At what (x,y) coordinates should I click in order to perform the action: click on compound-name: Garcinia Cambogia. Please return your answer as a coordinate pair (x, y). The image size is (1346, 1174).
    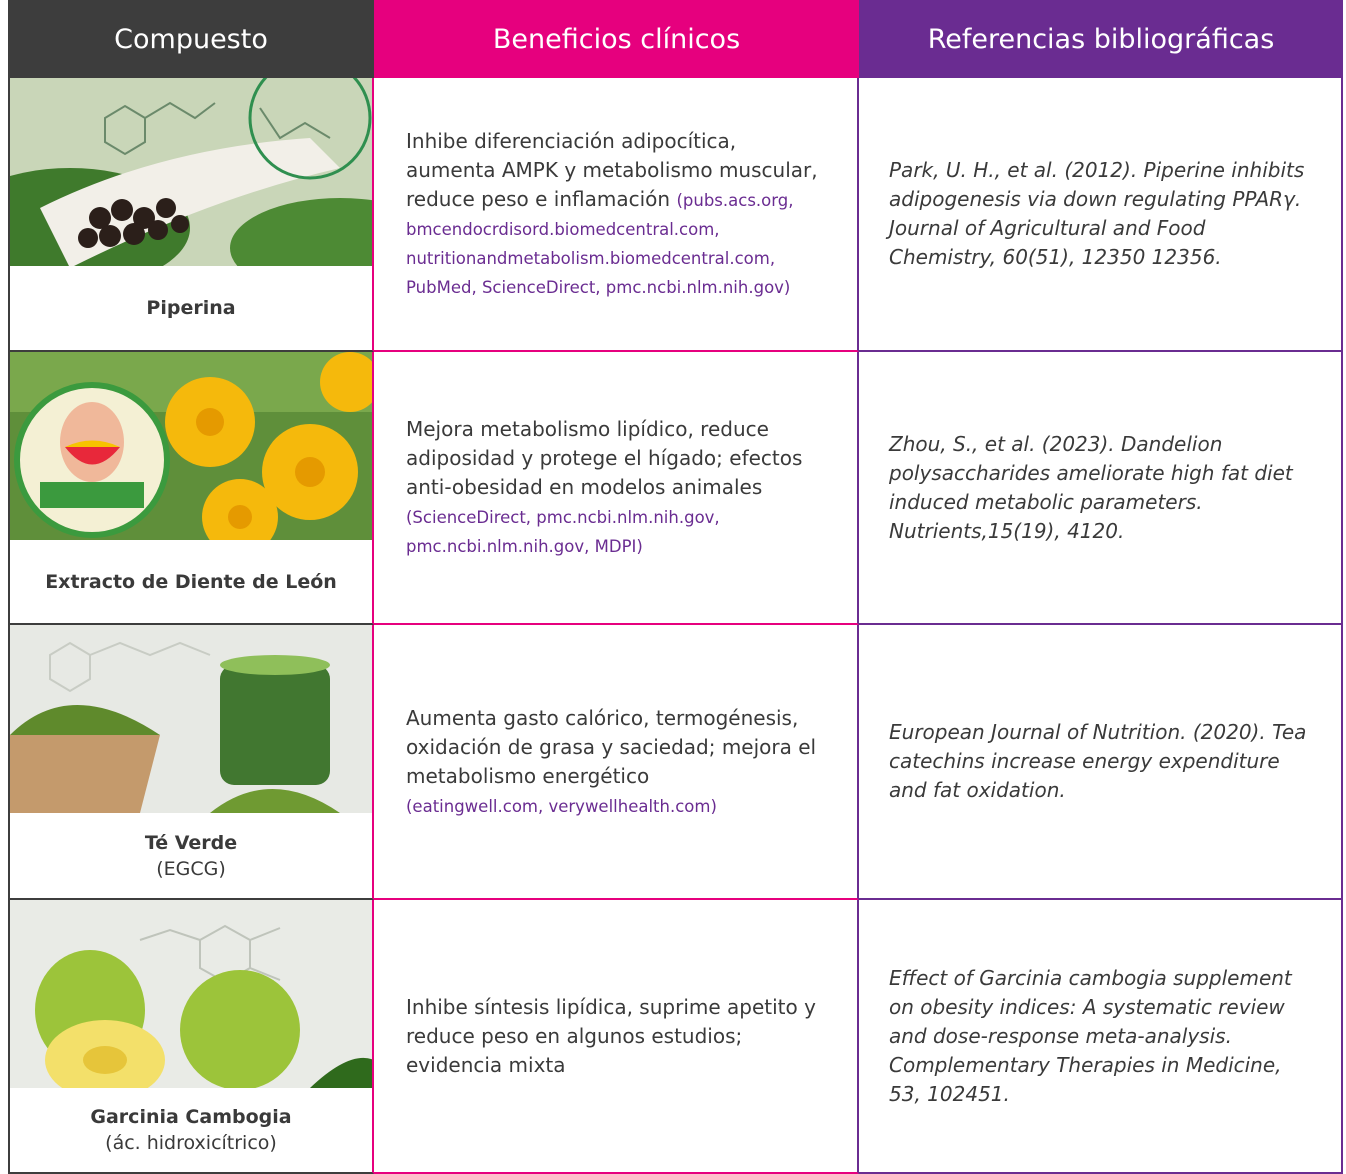
    Looking at the image, I should click on (191, 1117).